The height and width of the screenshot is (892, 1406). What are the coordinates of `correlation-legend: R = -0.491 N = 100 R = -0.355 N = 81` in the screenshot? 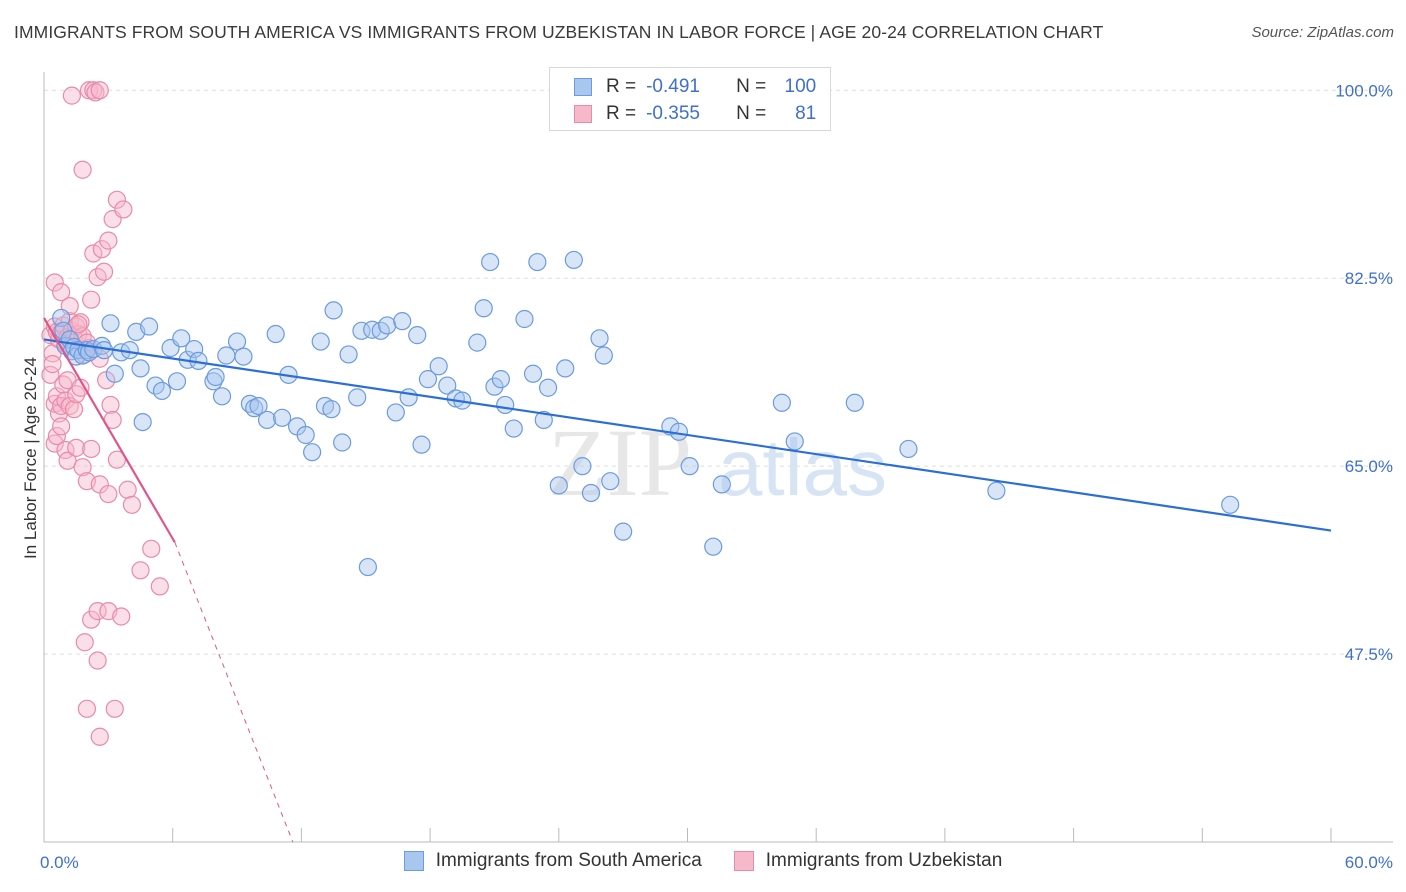 It's located at (690, 99).